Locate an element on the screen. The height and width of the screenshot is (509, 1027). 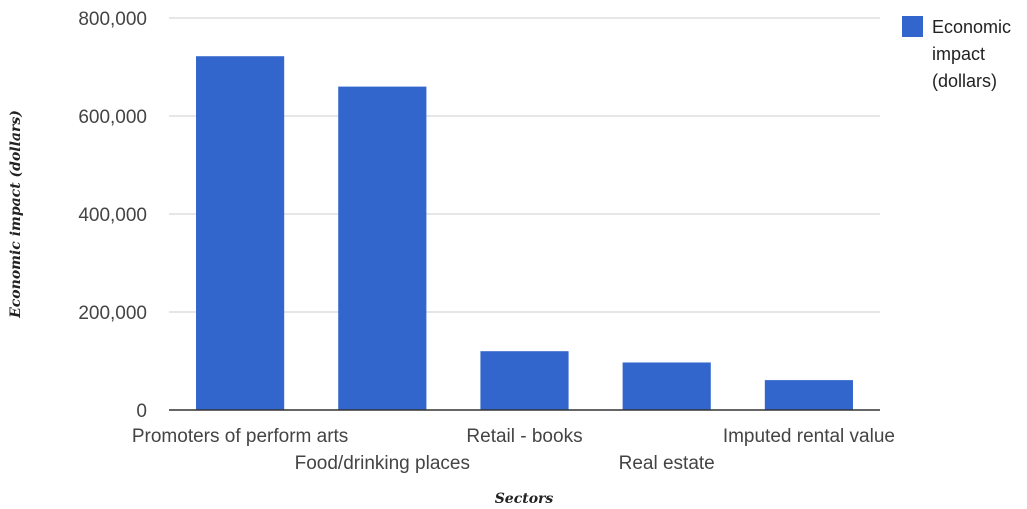
legend-label: Economic is located at coordinates (971, 27).